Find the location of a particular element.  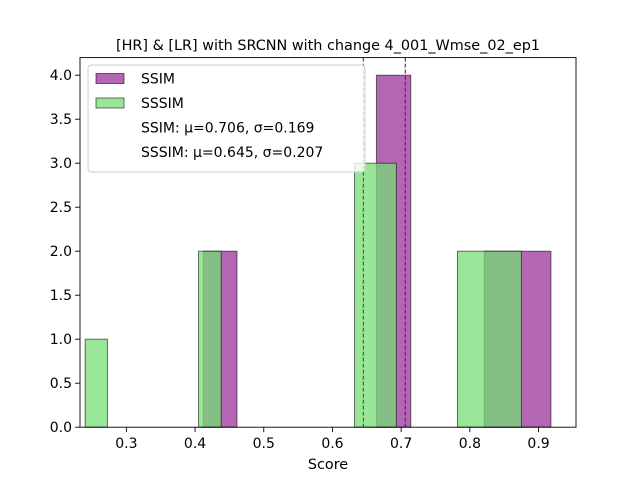

y-axis-ticks: 0.0 0.5 1.0 1.5 2.0 2.5 3.0 3.5 4.0 is located at coordinates (65, 252).